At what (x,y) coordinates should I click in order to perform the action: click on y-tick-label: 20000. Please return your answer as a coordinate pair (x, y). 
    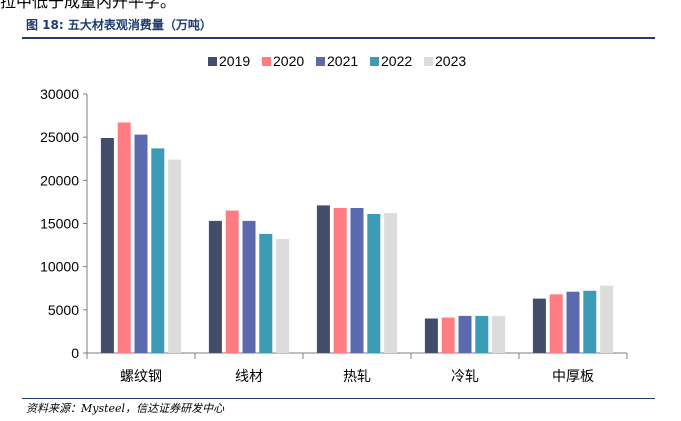
    Looking at the image, I should click on (59, 180).